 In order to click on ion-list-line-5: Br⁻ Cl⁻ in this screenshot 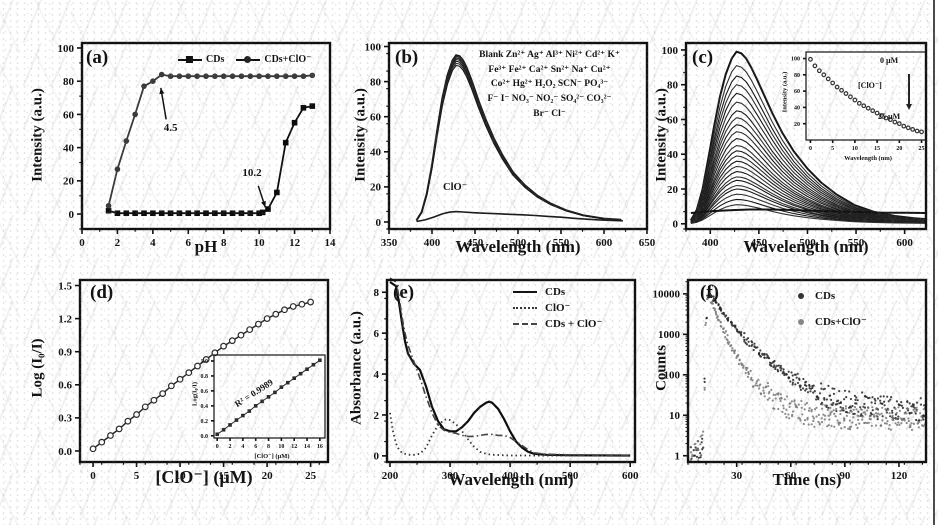, I will do `click(549, 113)`.